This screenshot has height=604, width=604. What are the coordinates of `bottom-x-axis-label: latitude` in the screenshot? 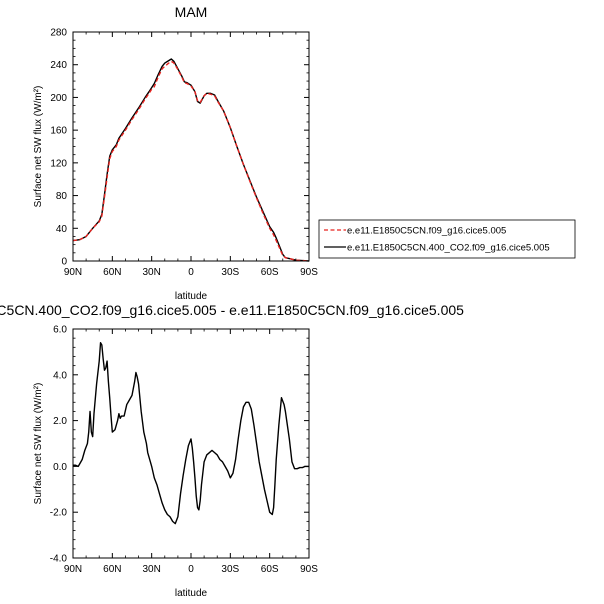 It's located at (191, 593).